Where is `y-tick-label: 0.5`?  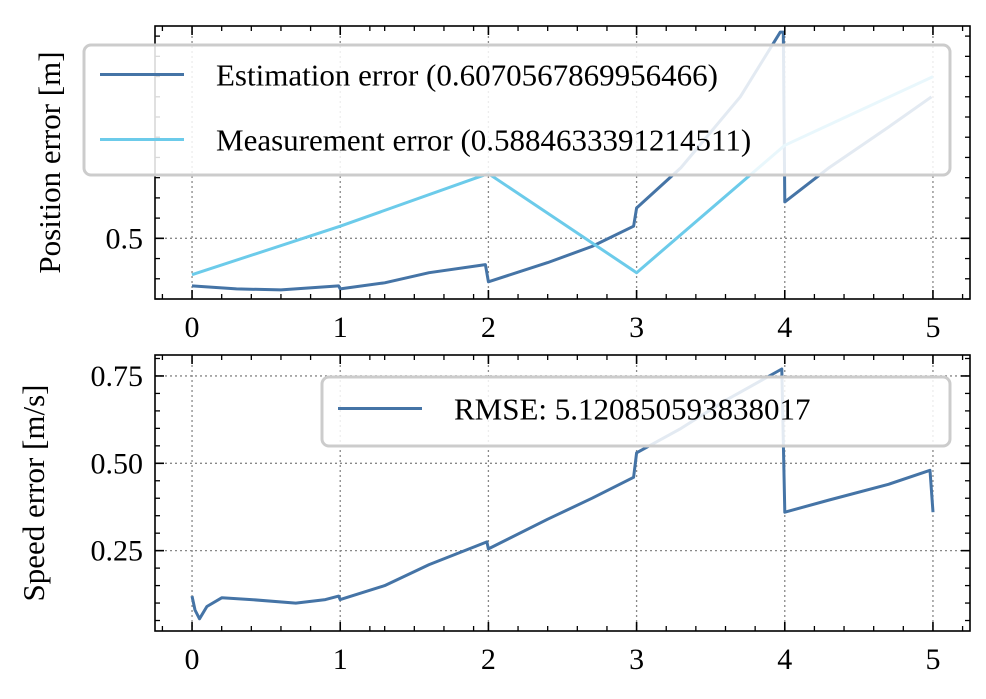 y-tick-label: 0.5 is located at coordinates (125, 238).